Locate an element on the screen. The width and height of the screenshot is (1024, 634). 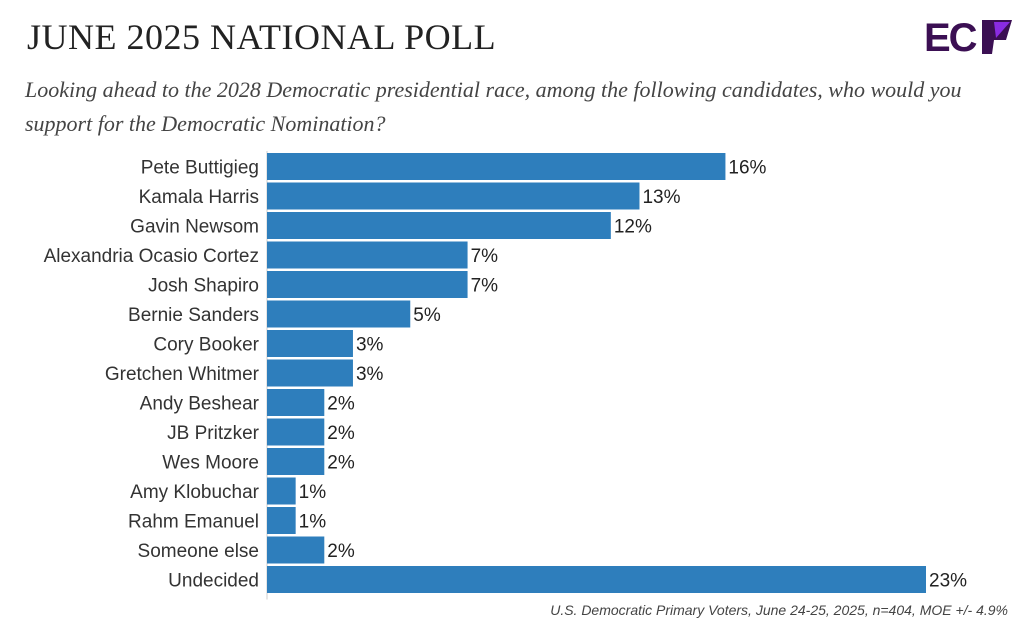
ecp-logo: EC is located at coordinates (968, 36).